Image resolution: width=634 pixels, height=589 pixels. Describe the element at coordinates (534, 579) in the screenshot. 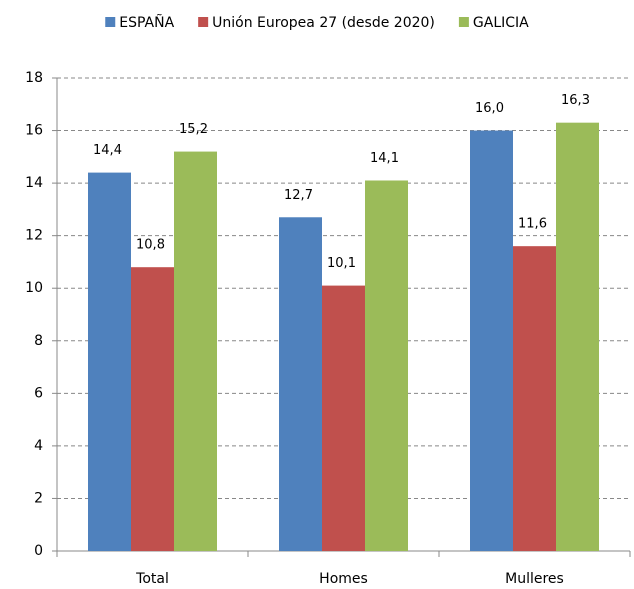

I see `x-tick-label: Mulleres` at that location.